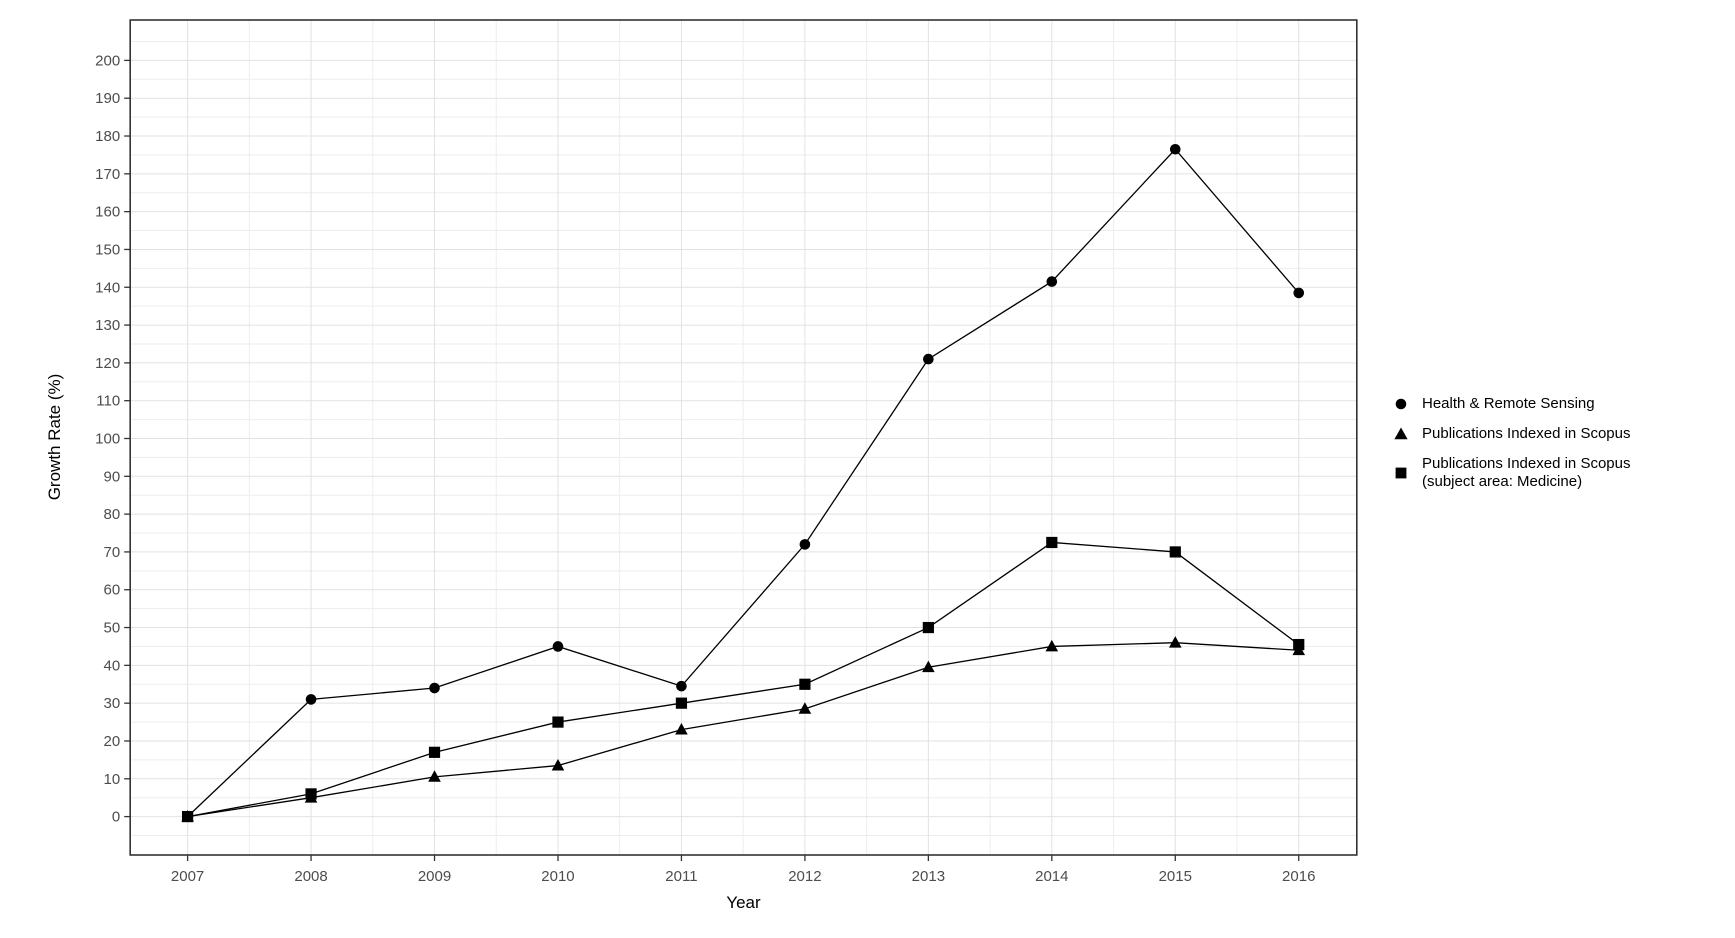 This screenshot has height=938, width=1735. Describe the element at coordinates (107, 98) in the screenshot. I see `y-tick-label: 190` at that location.